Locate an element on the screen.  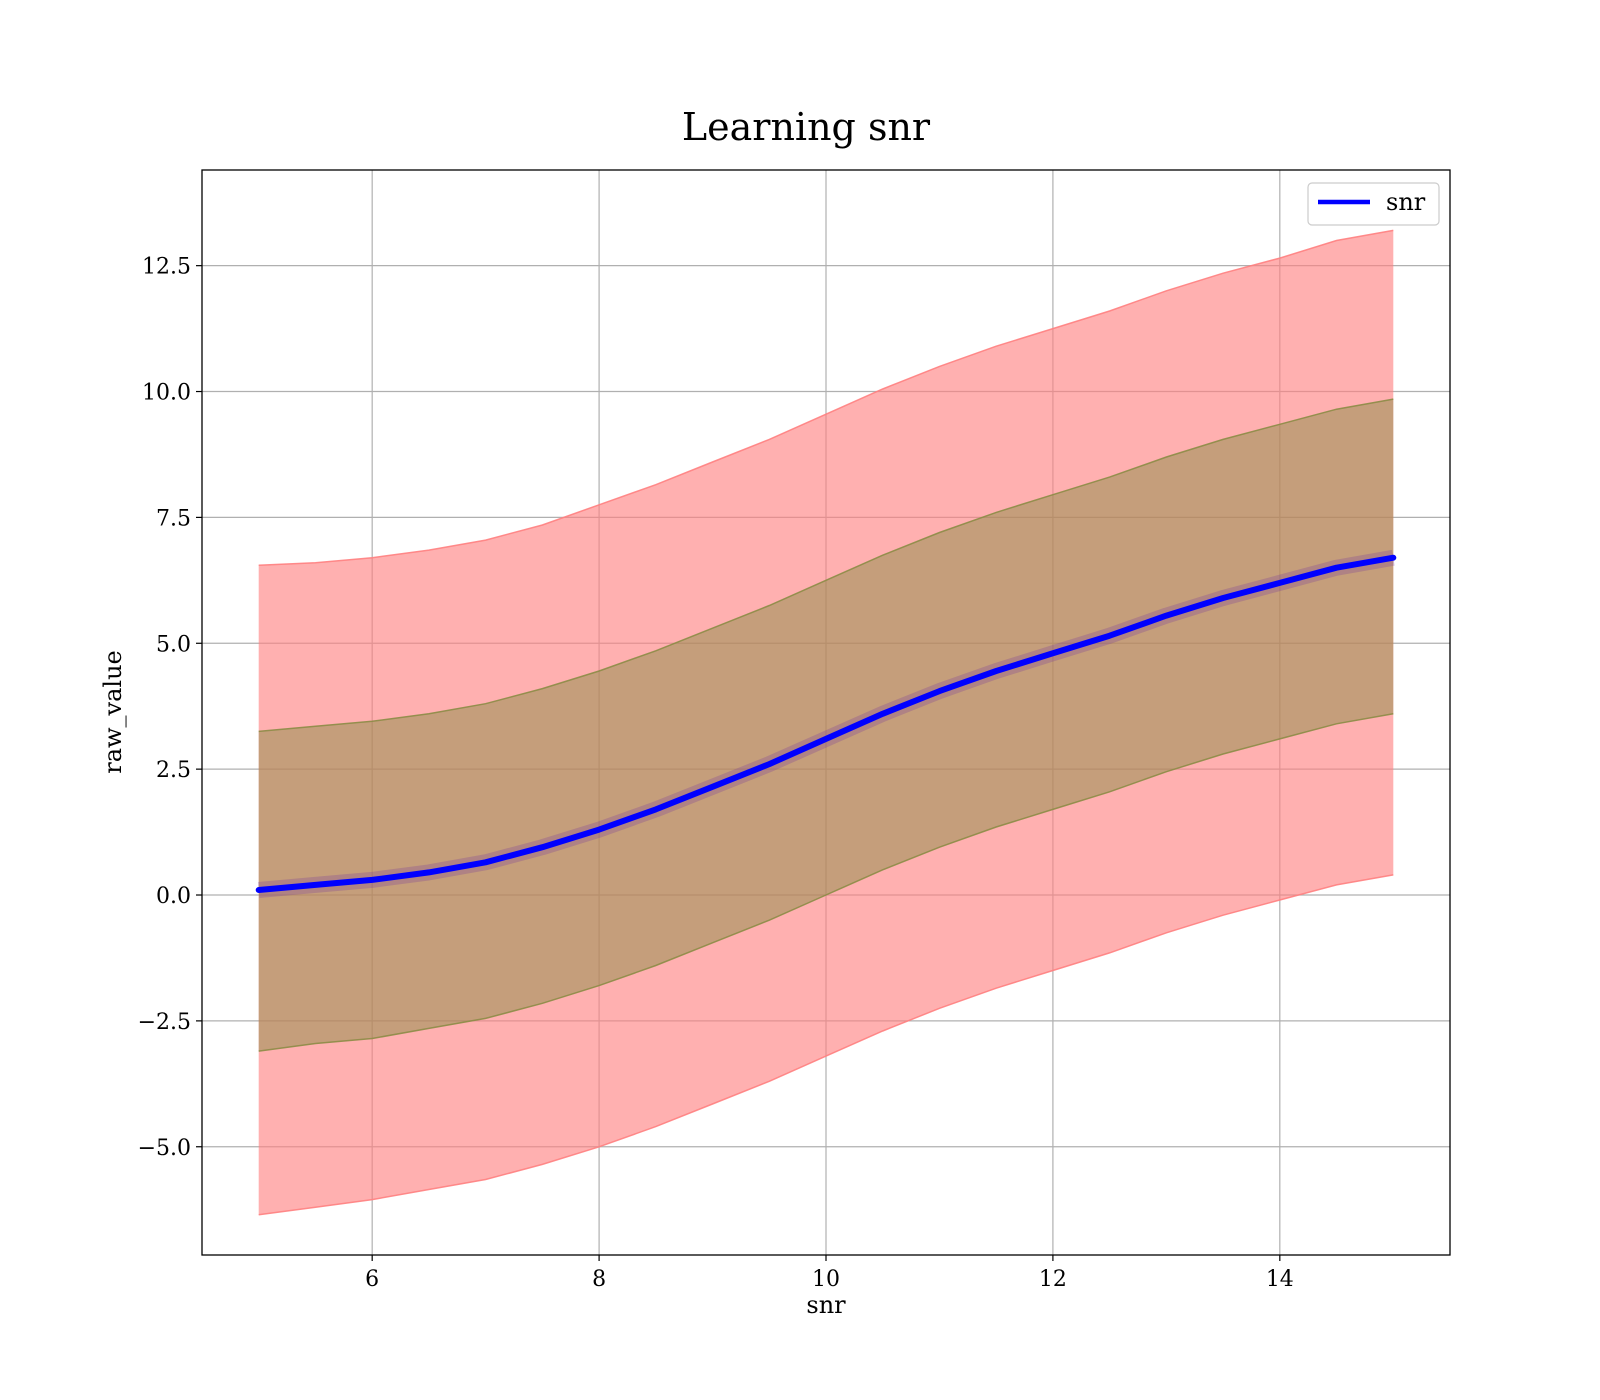
legend: snr is located at coordinates (1373, 204).